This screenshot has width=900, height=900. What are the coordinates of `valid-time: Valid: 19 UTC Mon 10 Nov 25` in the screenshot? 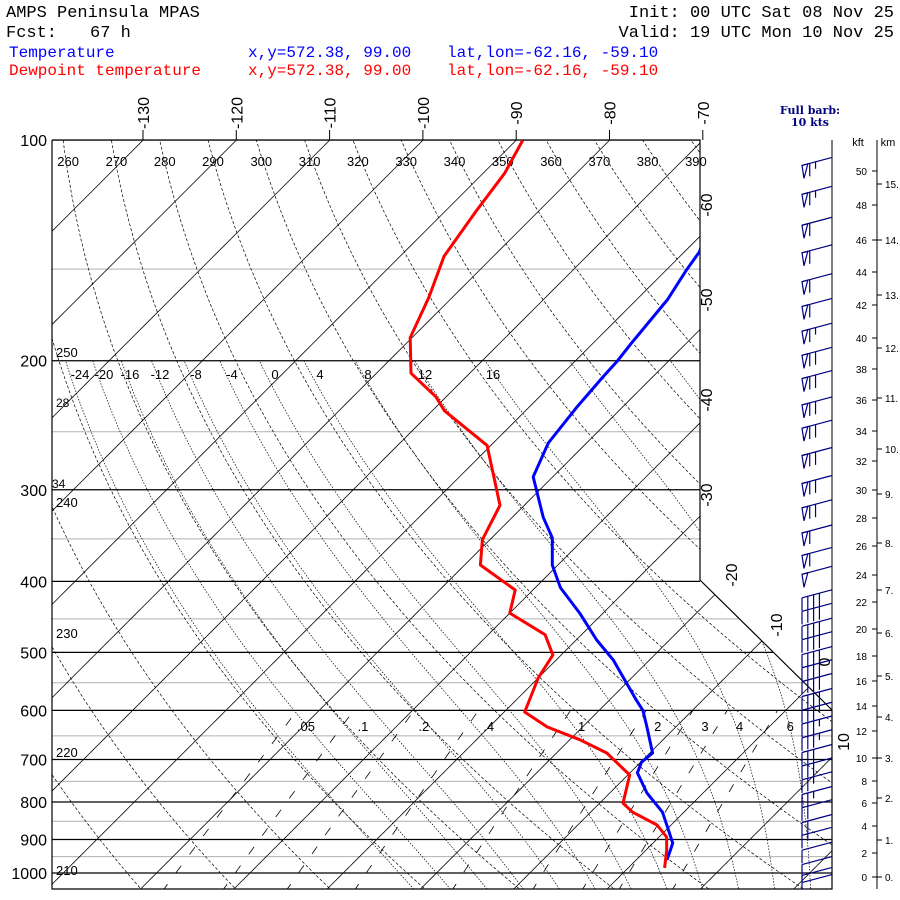 It's located at (756, 33).